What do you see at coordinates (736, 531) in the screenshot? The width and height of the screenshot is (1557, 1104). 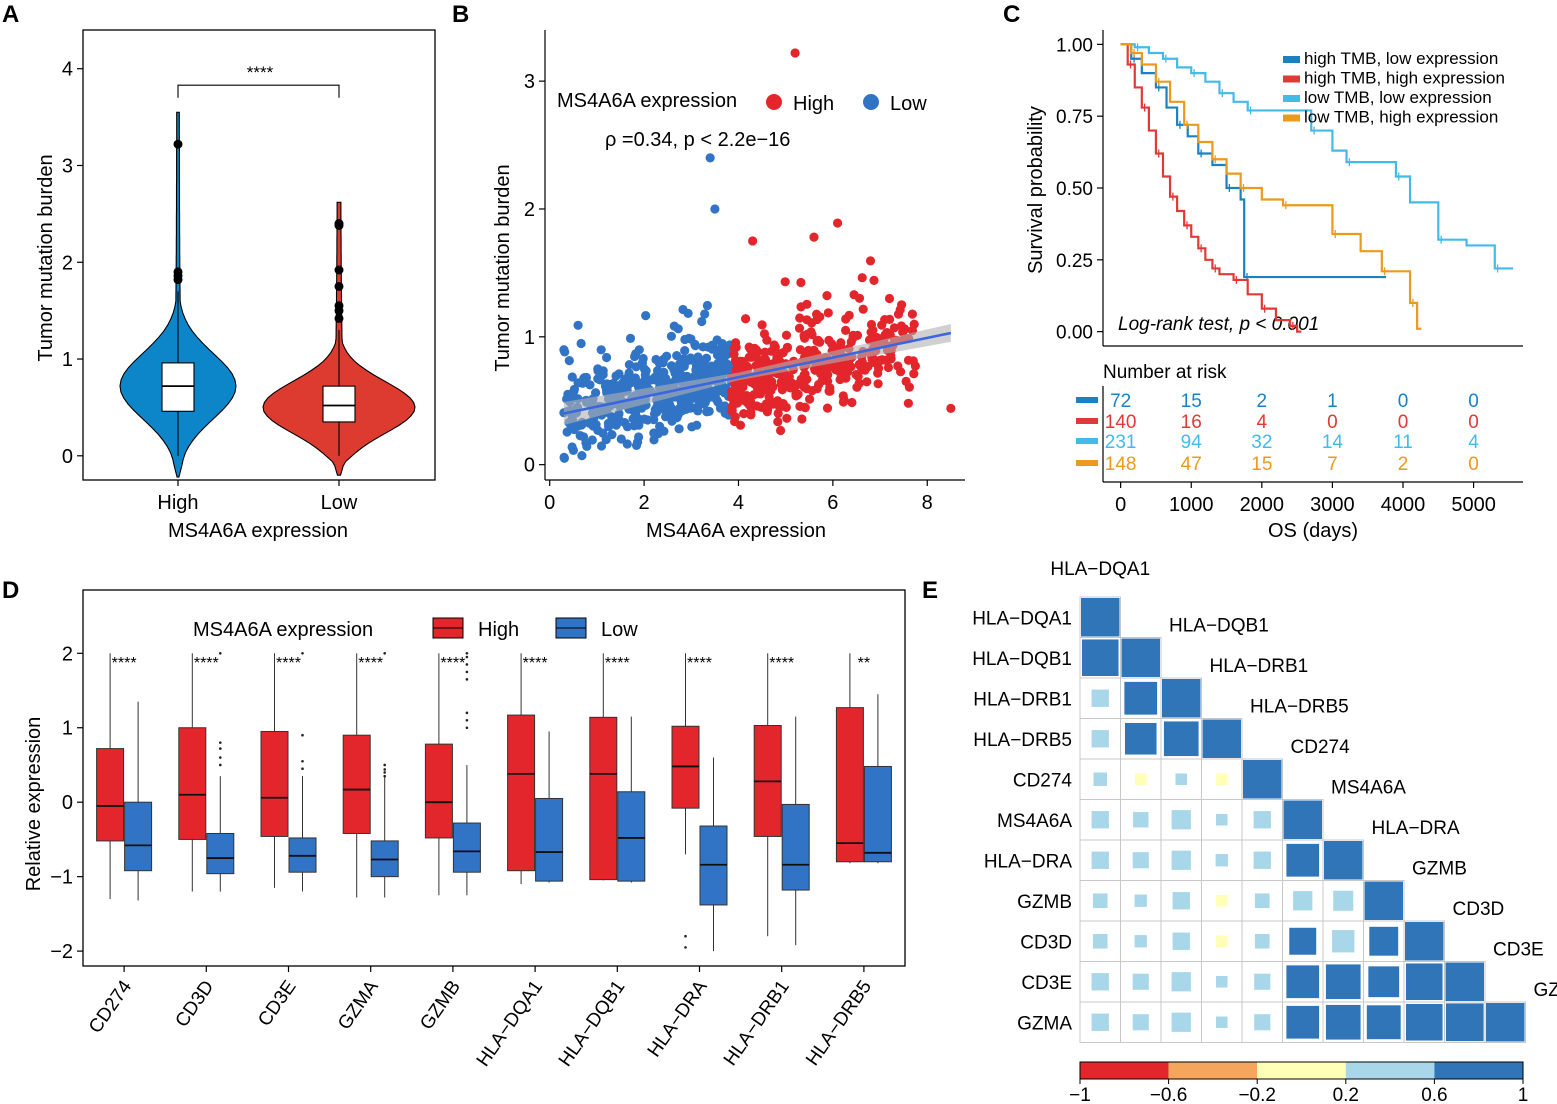 I see `scatter-xlabel: MS4A6A expression` at bounding box center [736, 531].